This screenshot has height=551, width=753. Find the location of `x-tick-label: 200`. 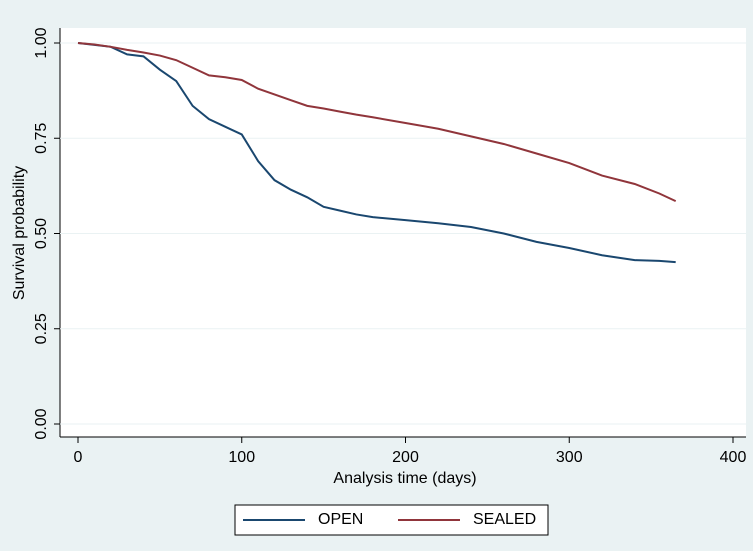

x-tick-label: 200 is located at coordinates (405, 457).